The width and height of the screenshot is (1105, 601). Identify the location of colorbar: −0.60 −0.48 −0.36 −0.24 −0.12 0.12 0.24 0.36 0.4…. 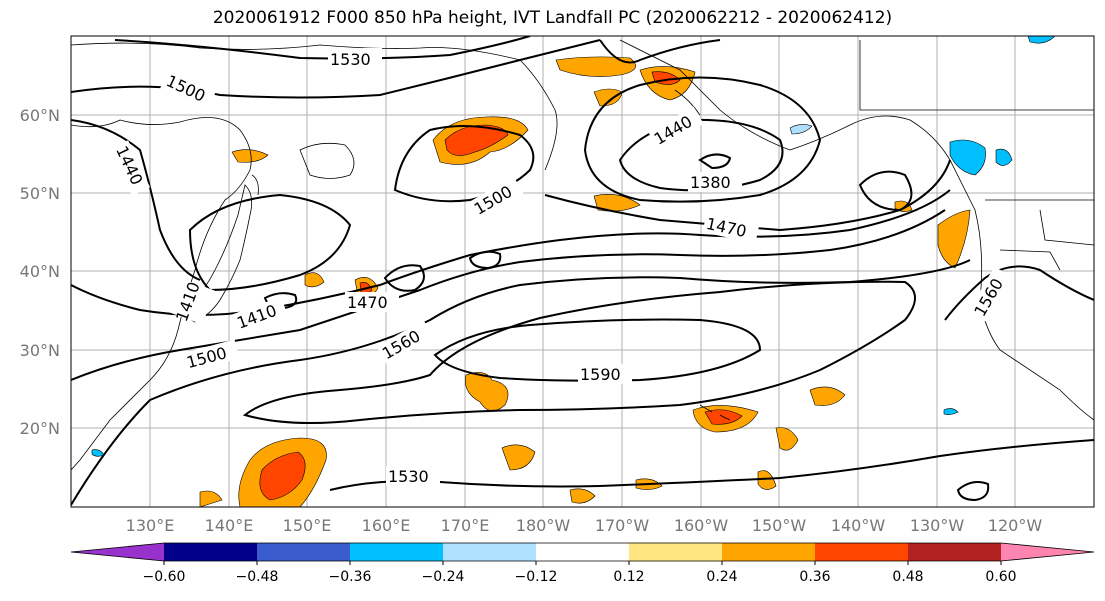
(582, 563).